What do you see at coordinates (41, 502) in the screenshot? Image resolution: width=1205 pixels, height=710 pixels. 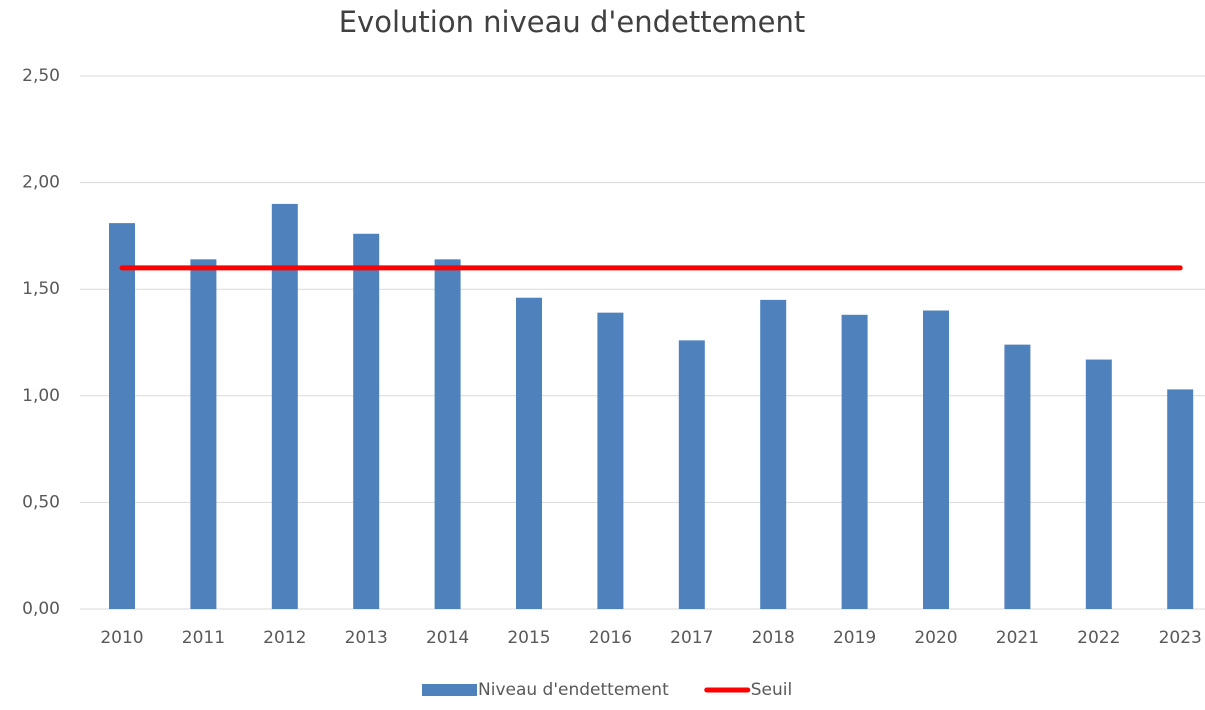 I see `y-tick-label: 0,50` at bounding box center [41, 502].